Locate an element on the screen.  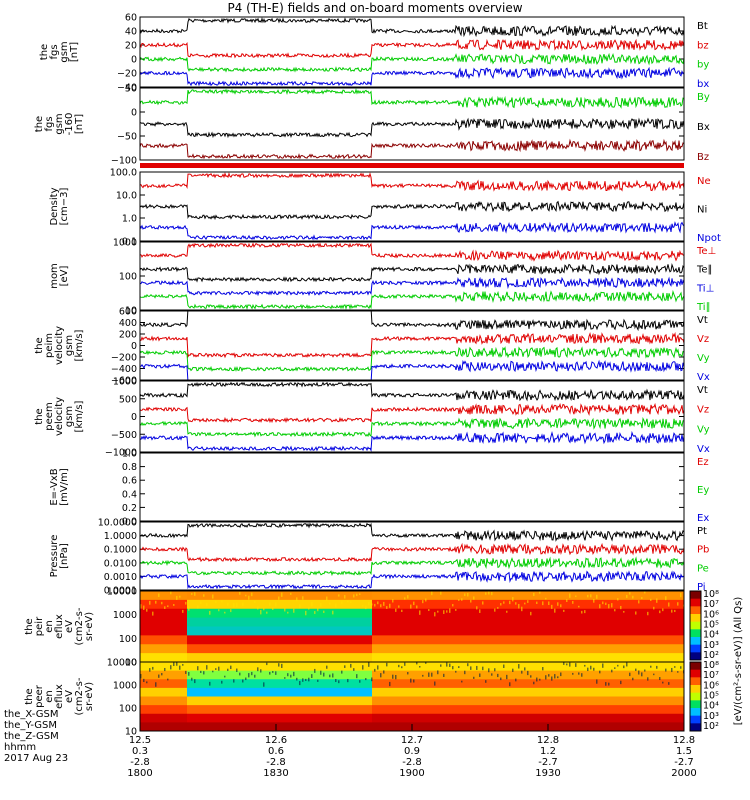
legend-entry-Vy: Vy is located at coordinates (703, 429).